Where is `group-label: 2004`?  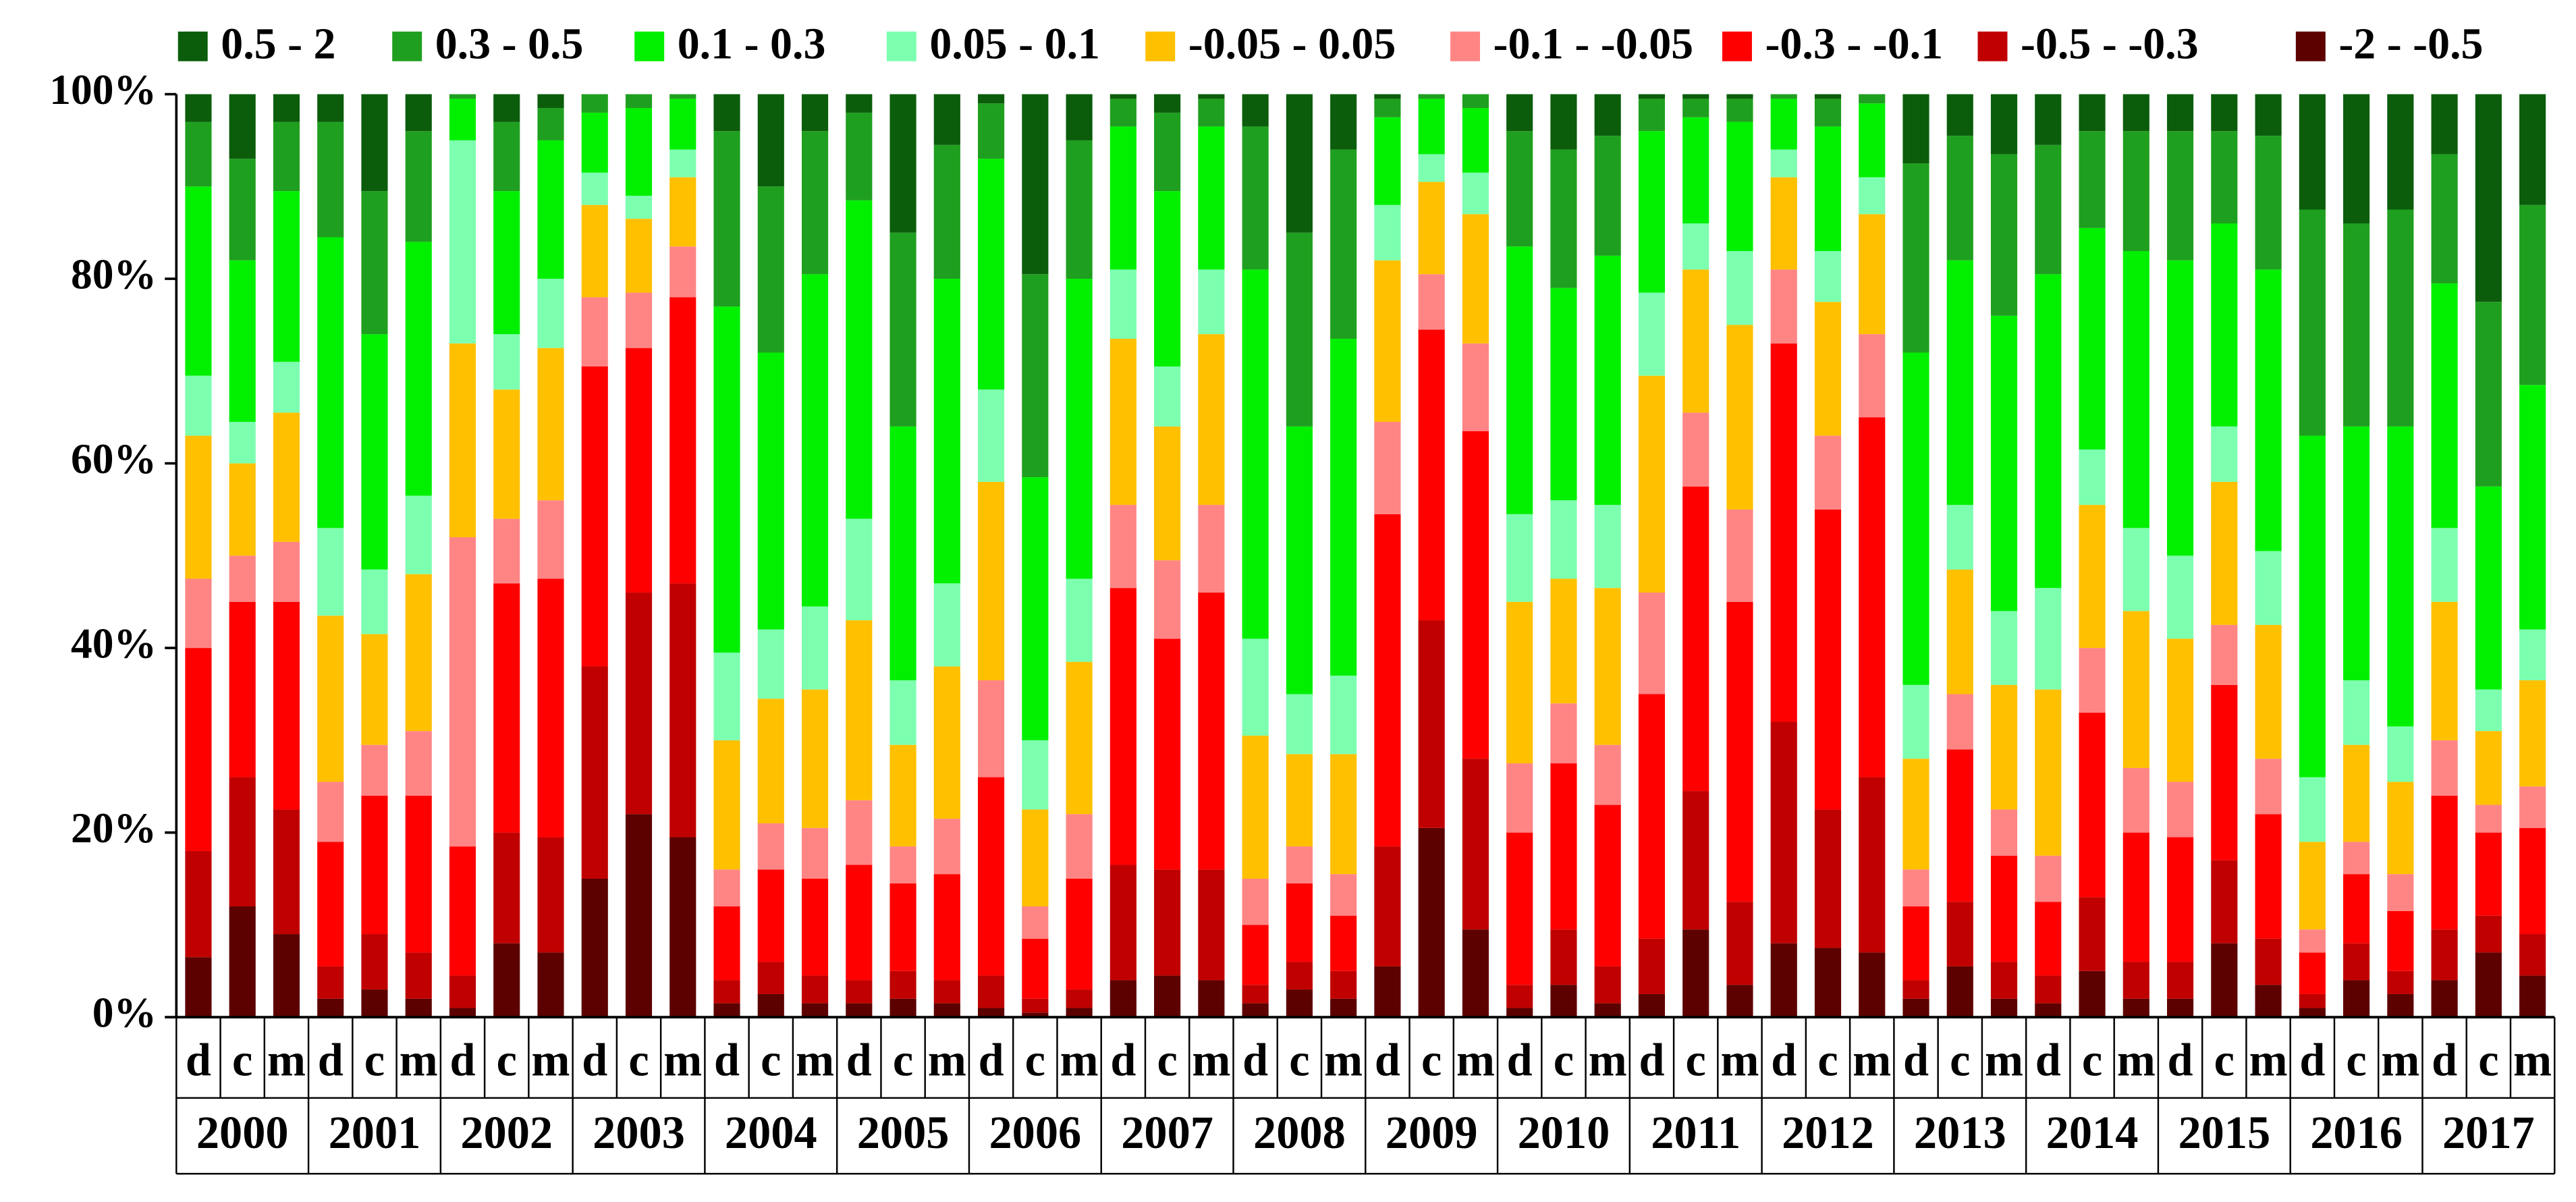 group-label: 2004 is located at coordinates (771, 1132).